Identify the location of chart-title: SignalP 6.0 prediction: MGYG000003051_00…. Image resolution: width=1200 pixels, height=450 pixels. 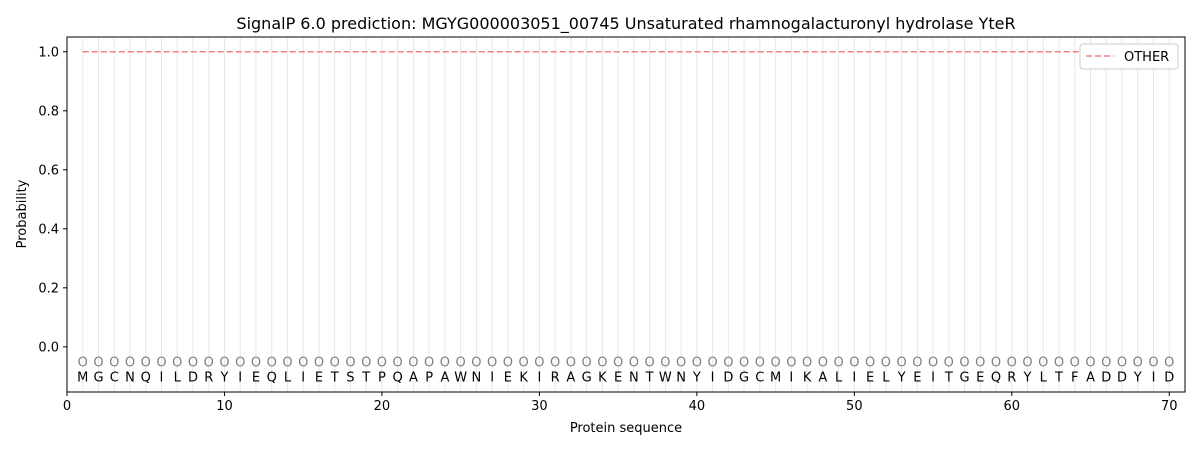
(625, 24).